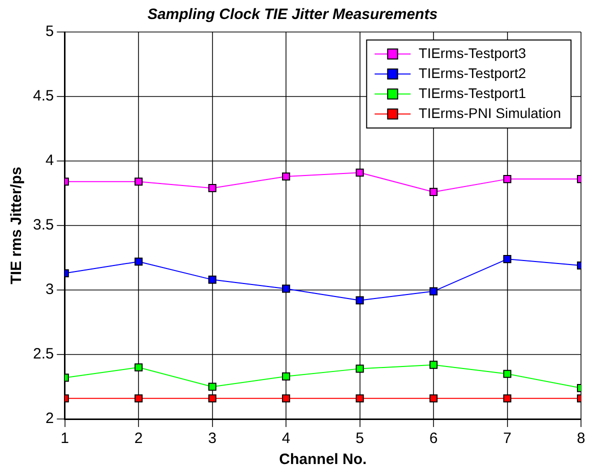 The image size is (591, 469). I want to click on x-axis-title: Channel No., so click(323, 459).